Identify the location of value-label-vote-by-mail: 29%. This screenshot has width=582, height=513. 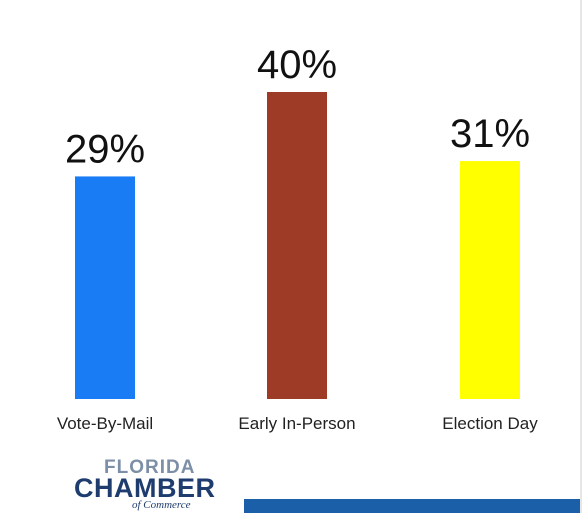
(105, 149).